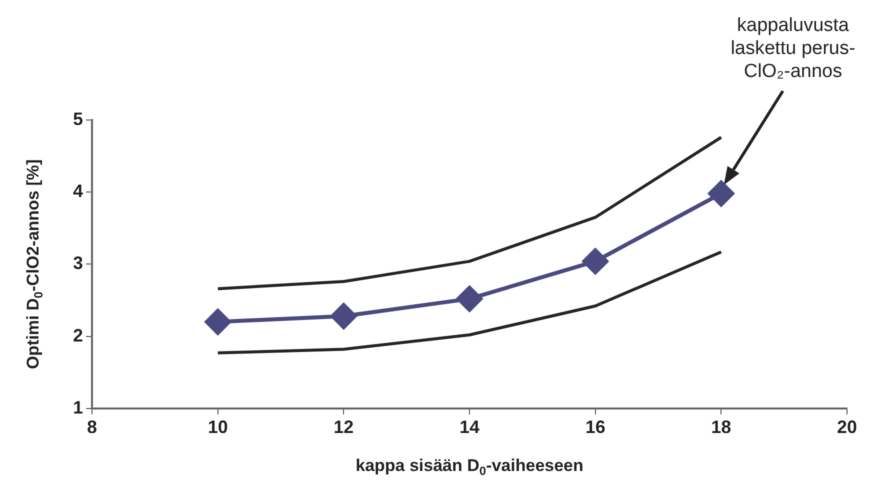  What do you see at coordinates (721, 427) in the screenshot?
I see `x-tick-label: 18` at bounding box center [721, 427].